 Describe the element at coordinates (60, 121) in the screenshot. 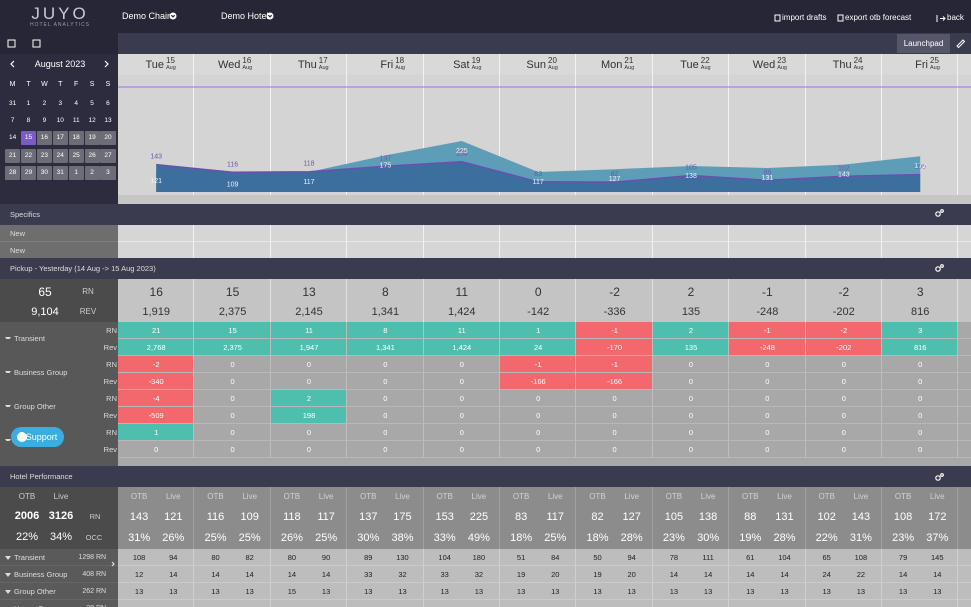

I see `calendar-day: 10` at that location.